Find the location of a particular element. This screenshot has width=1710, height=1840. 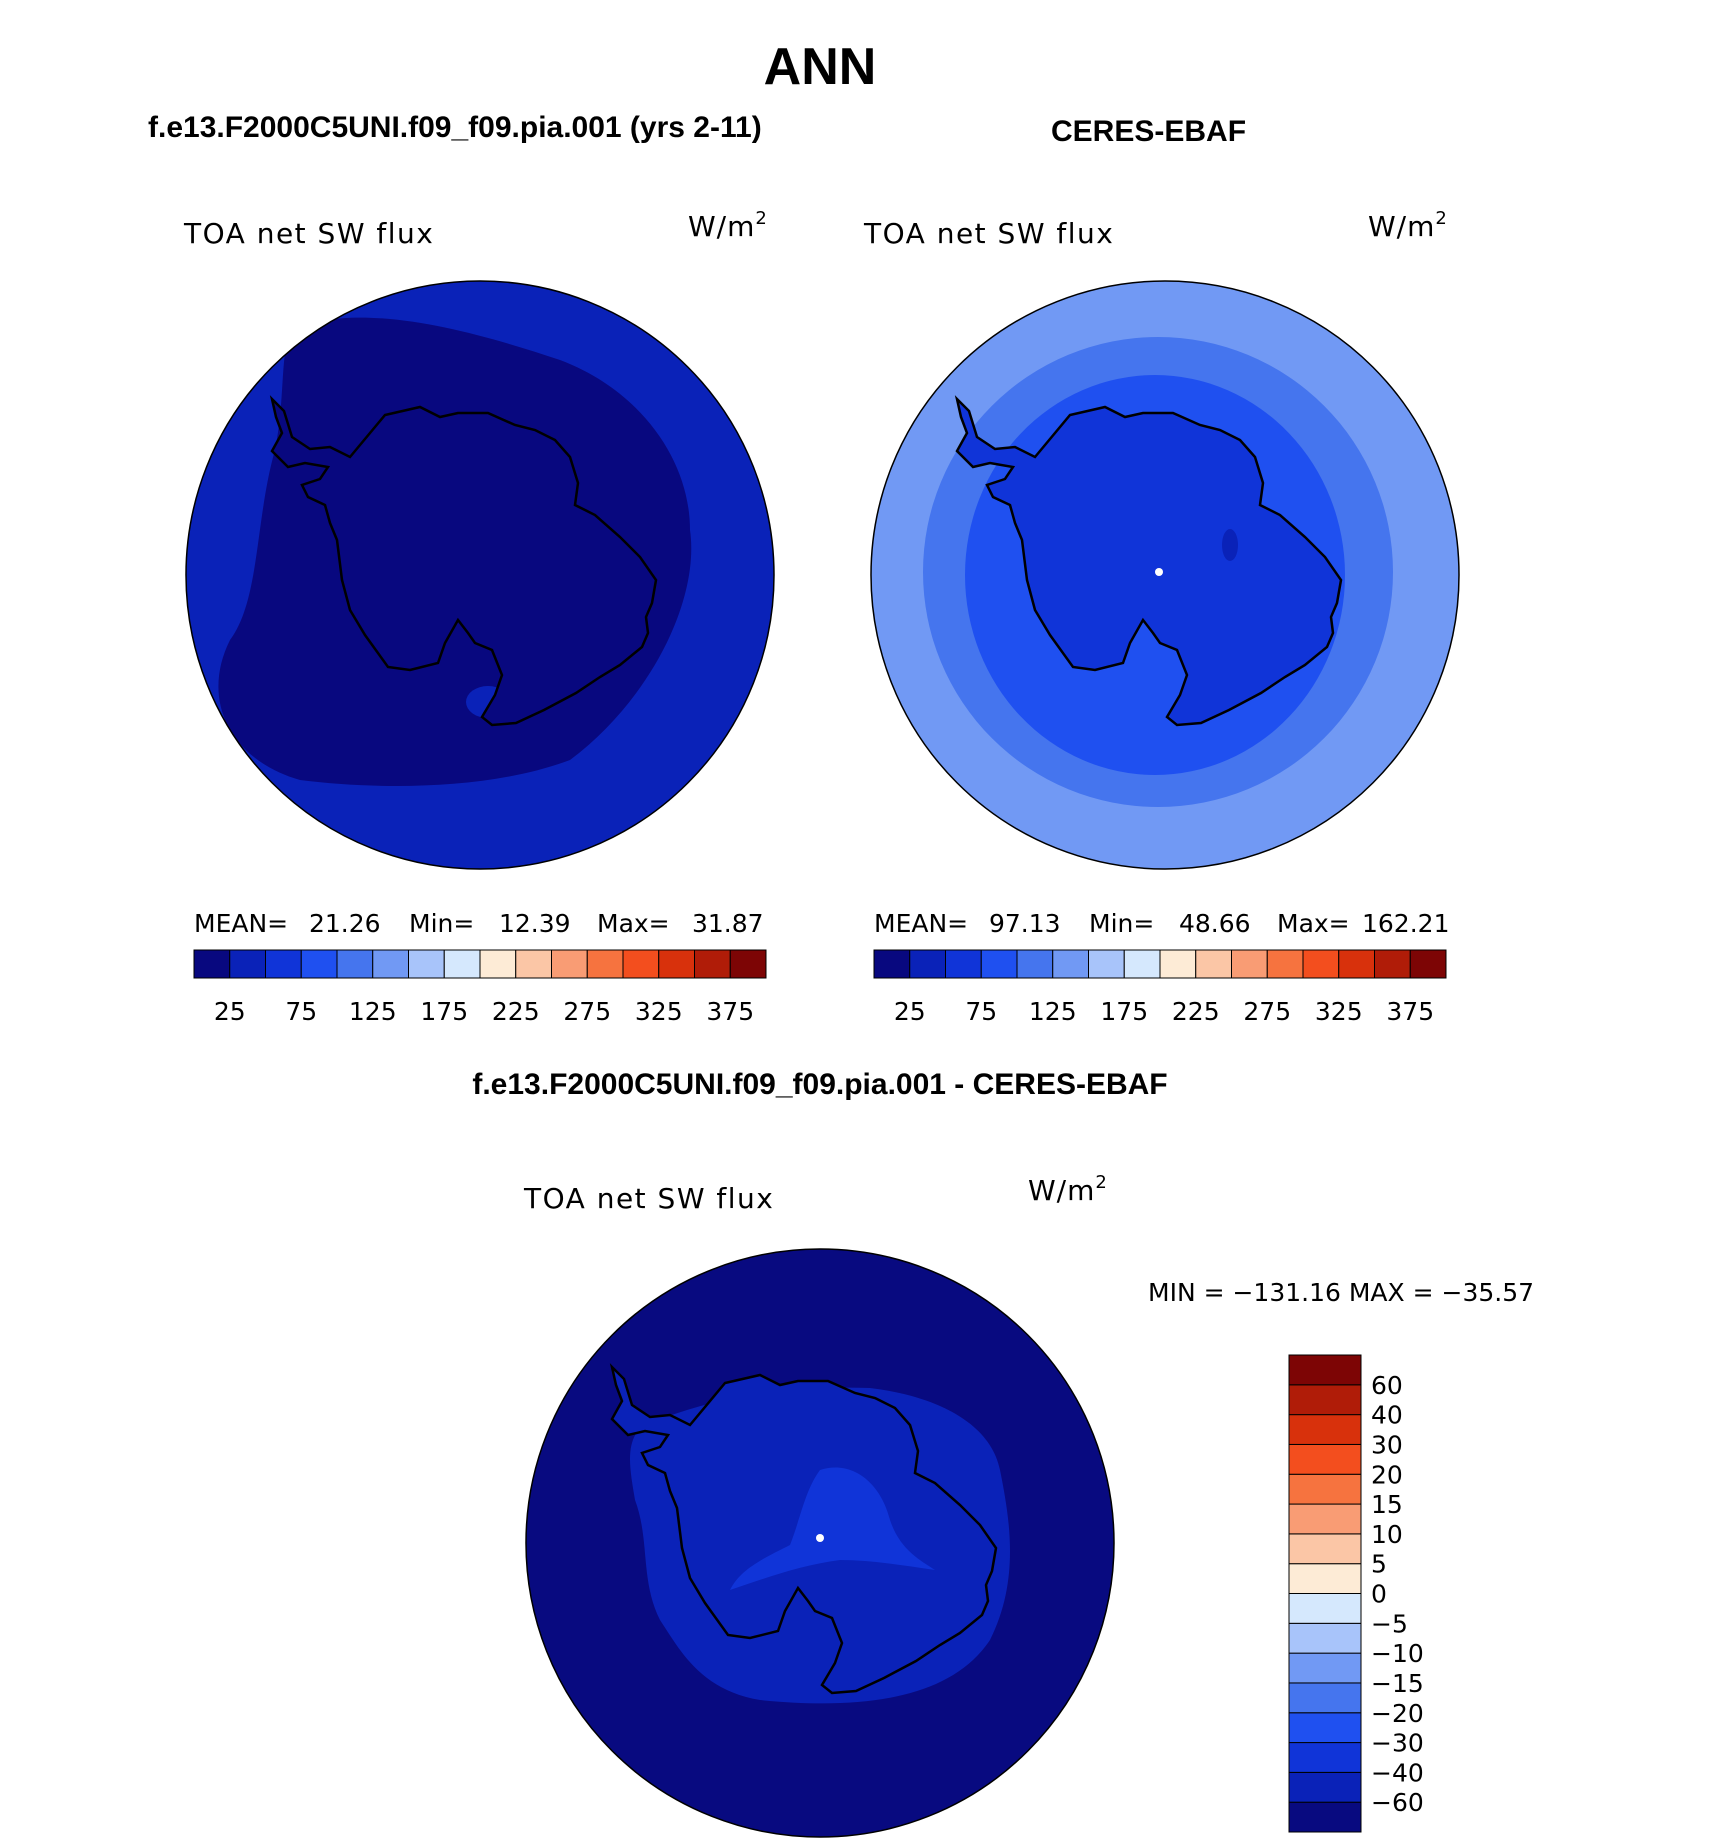

panel1-mean-value: 21.26 is located at coordinates (345, 923).